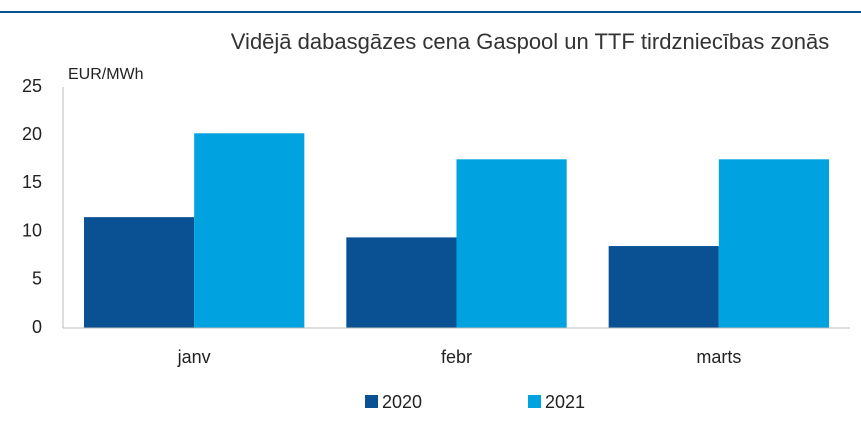  I want to click on y-tick-label: 20, so click(32, 134).